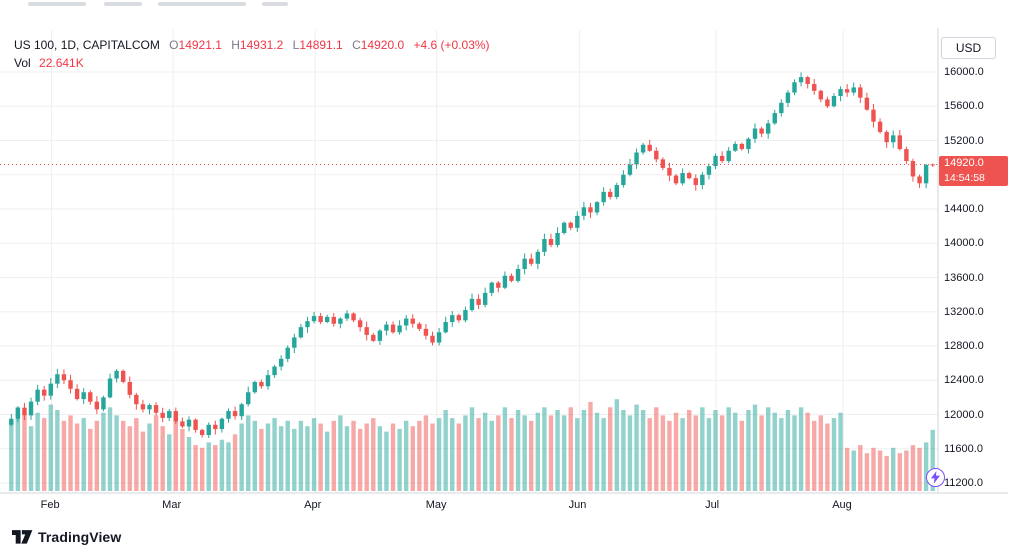 The image size is (1012, 555). Describe the element at coordinates (61, 63) in the screenshot. I see `volume-value: 22.641K` at that location.